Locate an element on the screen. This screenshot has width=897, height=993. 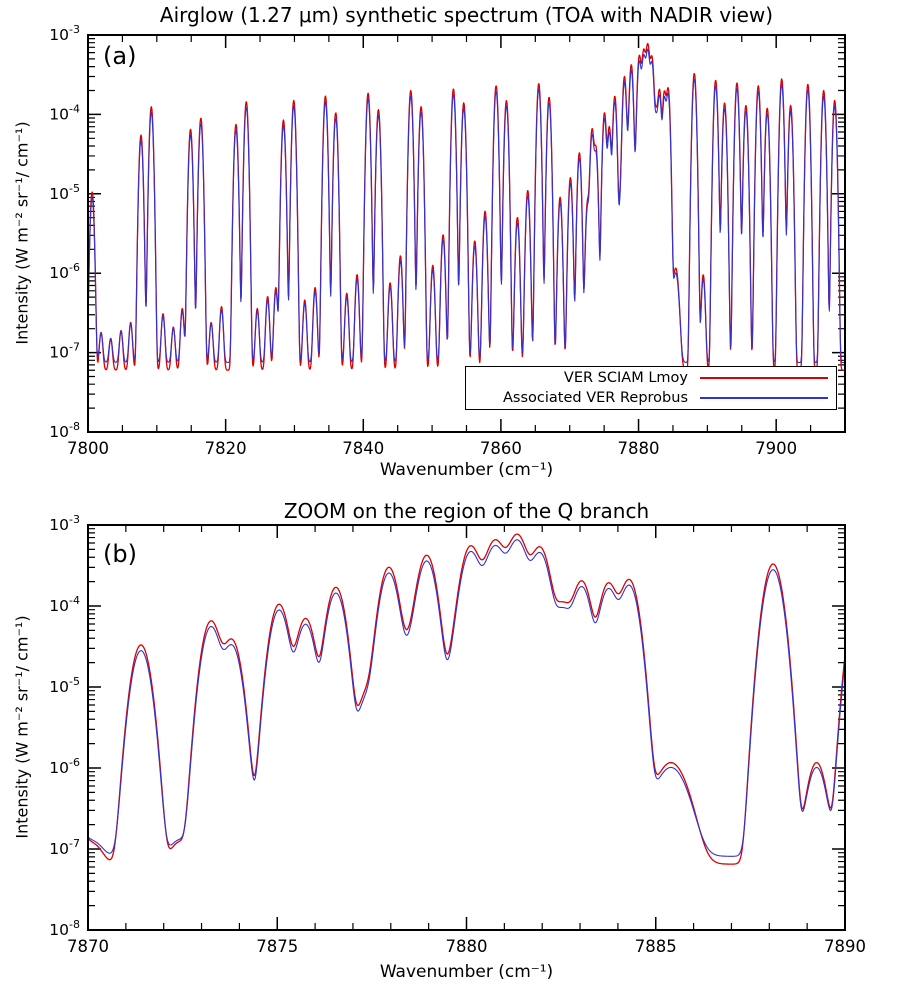
panel-b-y-axis-label: Intensity (W m⁻² sr⁻¹/ cm⁻¹) is located at coordinates (22, 727).